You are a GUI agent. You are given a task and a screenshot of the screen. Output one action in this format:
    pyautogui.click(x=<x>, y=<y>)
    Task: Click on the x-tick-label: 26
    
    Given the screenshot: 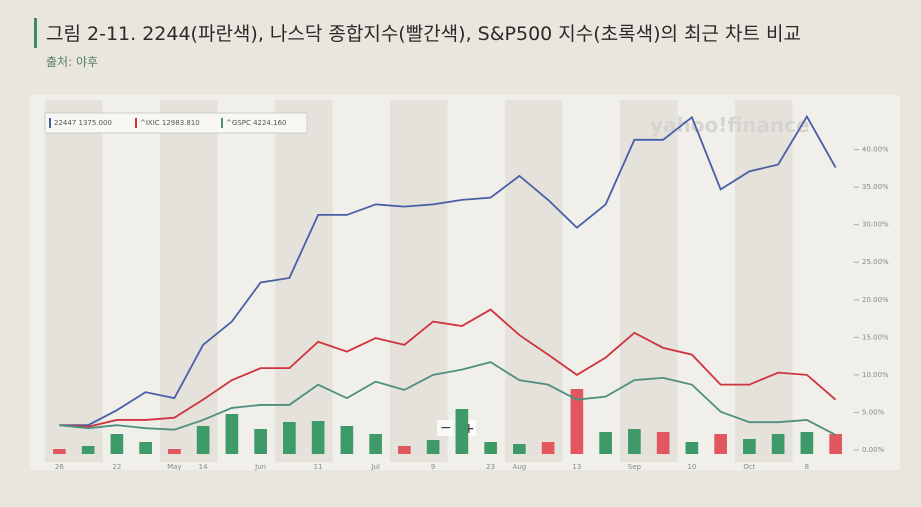 What is the action you would take?
    pyautogui.click(x=59, y=467)
    